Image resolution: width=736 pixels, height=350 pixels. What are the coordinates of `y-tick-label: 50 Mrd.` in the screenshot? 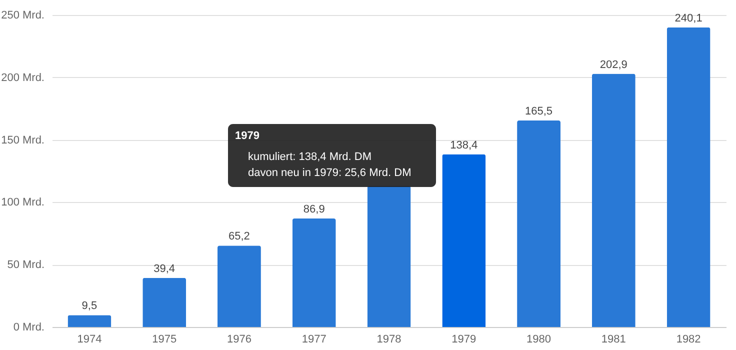 It's located at (25, 265).